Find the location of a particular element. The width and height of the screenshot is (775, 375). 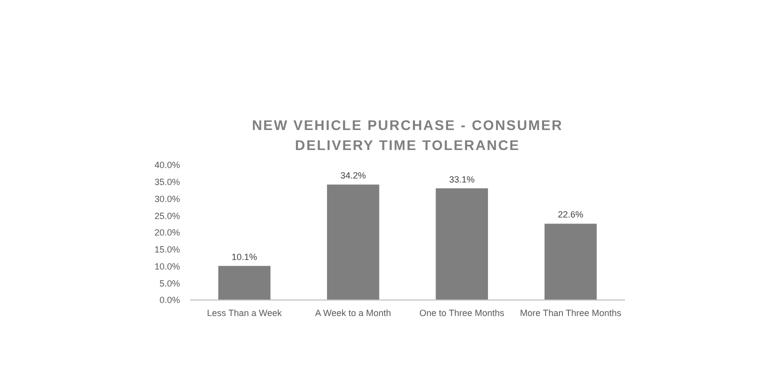

x-tick-label: A Week to a Month is located at coordinates (353, 313).